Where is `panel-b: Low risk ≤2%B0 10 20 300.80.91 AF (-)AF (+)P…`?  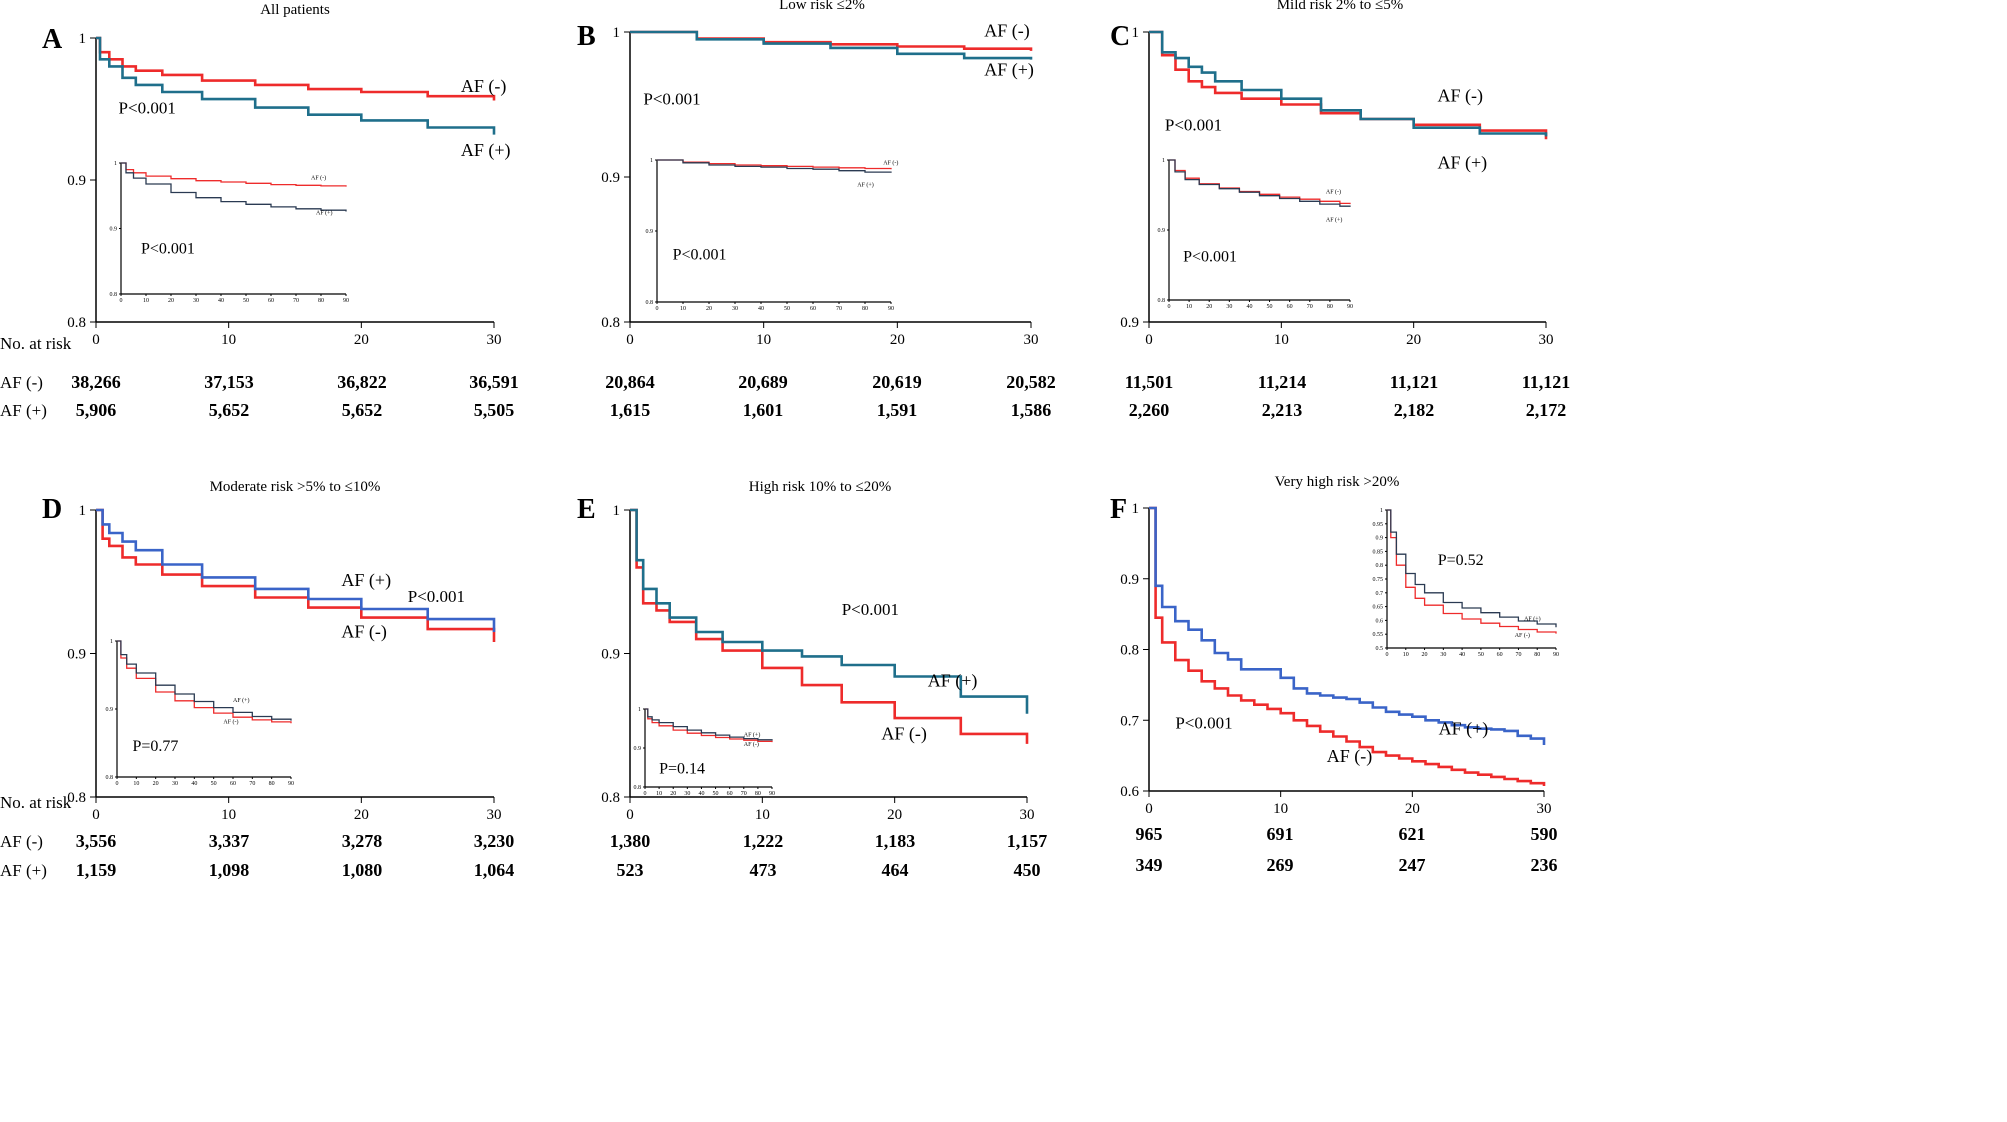
panel-b: Low risk ≤2%B0 10 20 300.80.91 AF (-)AF (+)P… is located at coordinates (816, 210).